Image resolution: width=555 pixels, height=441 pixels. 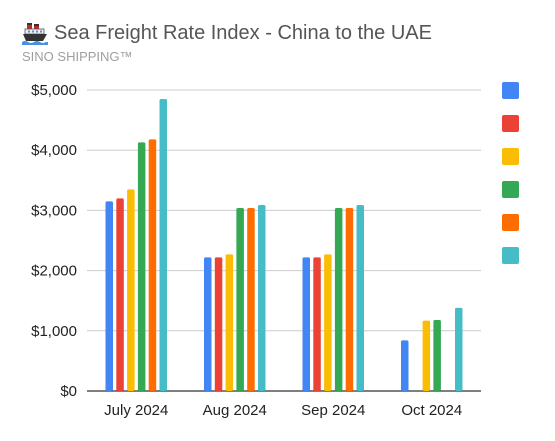 What do you see at coordinates (283, 410) in the screenshot?
I see `x-axis-ticks: July 2024 Aug 2024 Sep 2024 Oct 2024` at bounding box center [283, 410].